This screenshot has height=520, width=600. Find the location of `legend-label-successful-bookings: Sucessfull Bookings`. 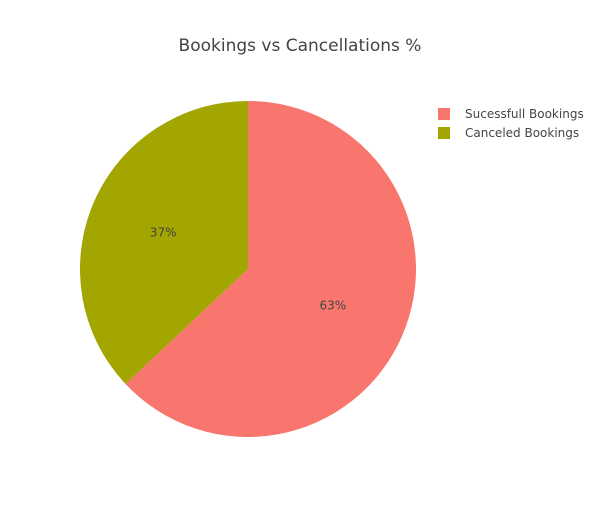

legend-label-successful-bookings: Sucessfull Bookings is located at coordinates (524, 114).